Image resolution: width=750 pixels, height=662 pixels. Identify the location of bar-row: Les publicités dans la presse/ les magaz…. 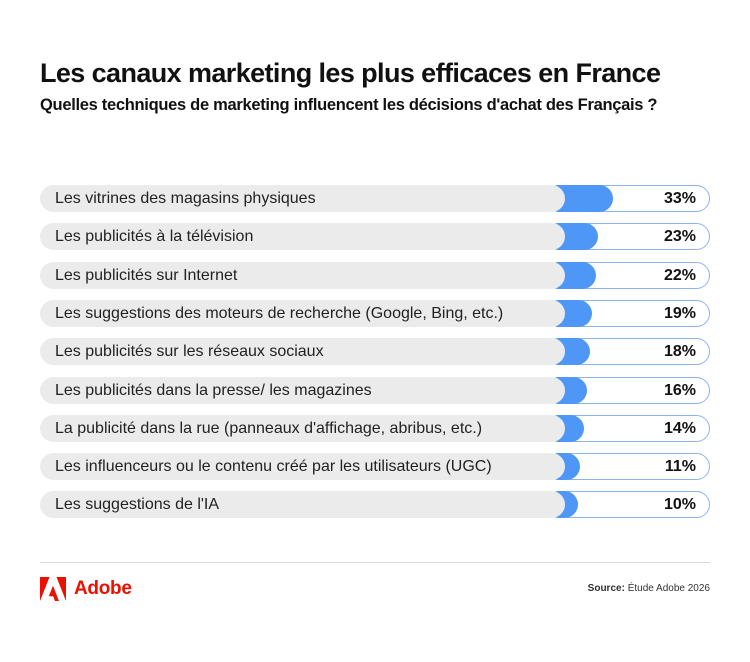
(375, 390).